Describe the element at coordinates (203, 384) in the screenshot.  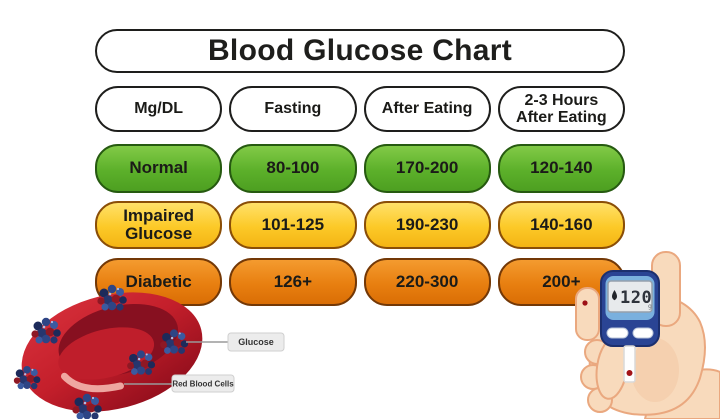
I see `red-blood-cells-callout-label: Red Blood Cells` at that location.